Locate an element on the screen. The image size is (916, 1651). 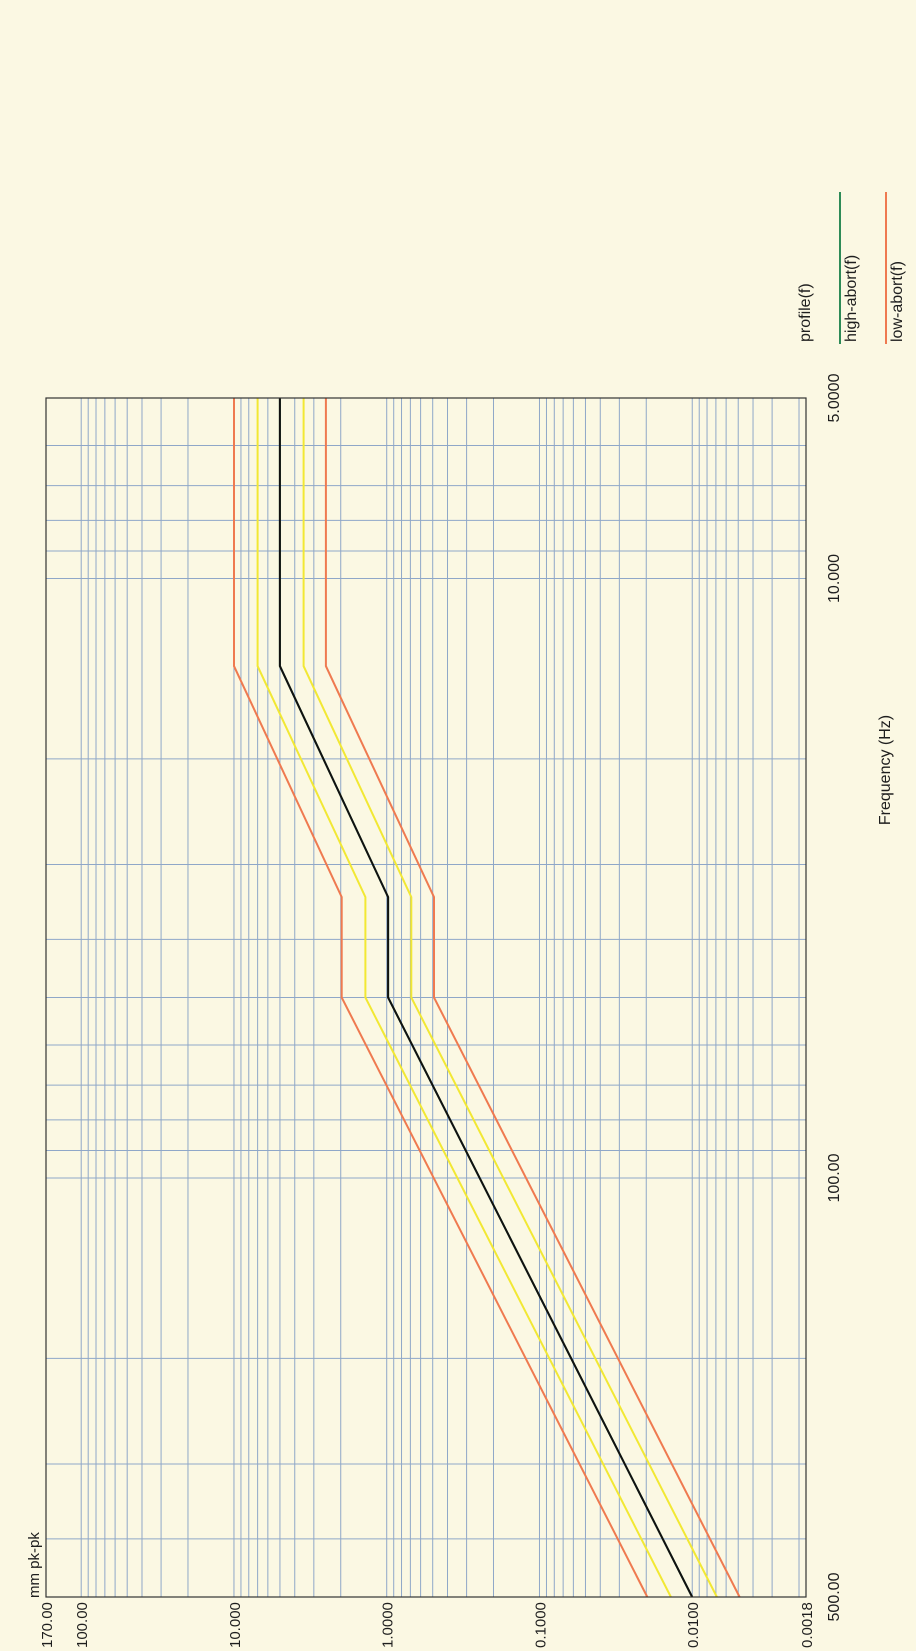
amplitude-tick-label: 0.0100 is located at coordinates (693, 1625).